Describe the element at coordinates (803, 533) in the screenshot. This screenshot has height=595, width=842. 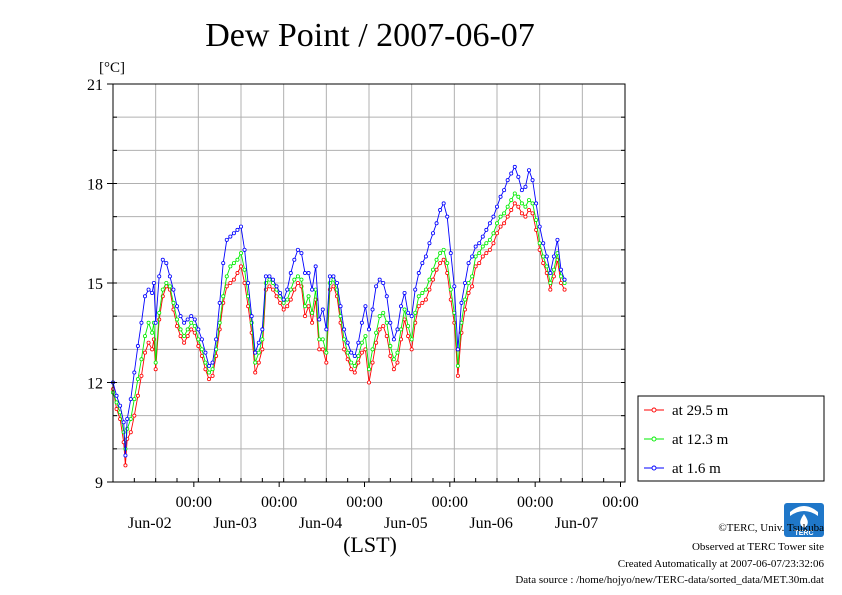
I see `terc-logo-text: TERC` at that location.